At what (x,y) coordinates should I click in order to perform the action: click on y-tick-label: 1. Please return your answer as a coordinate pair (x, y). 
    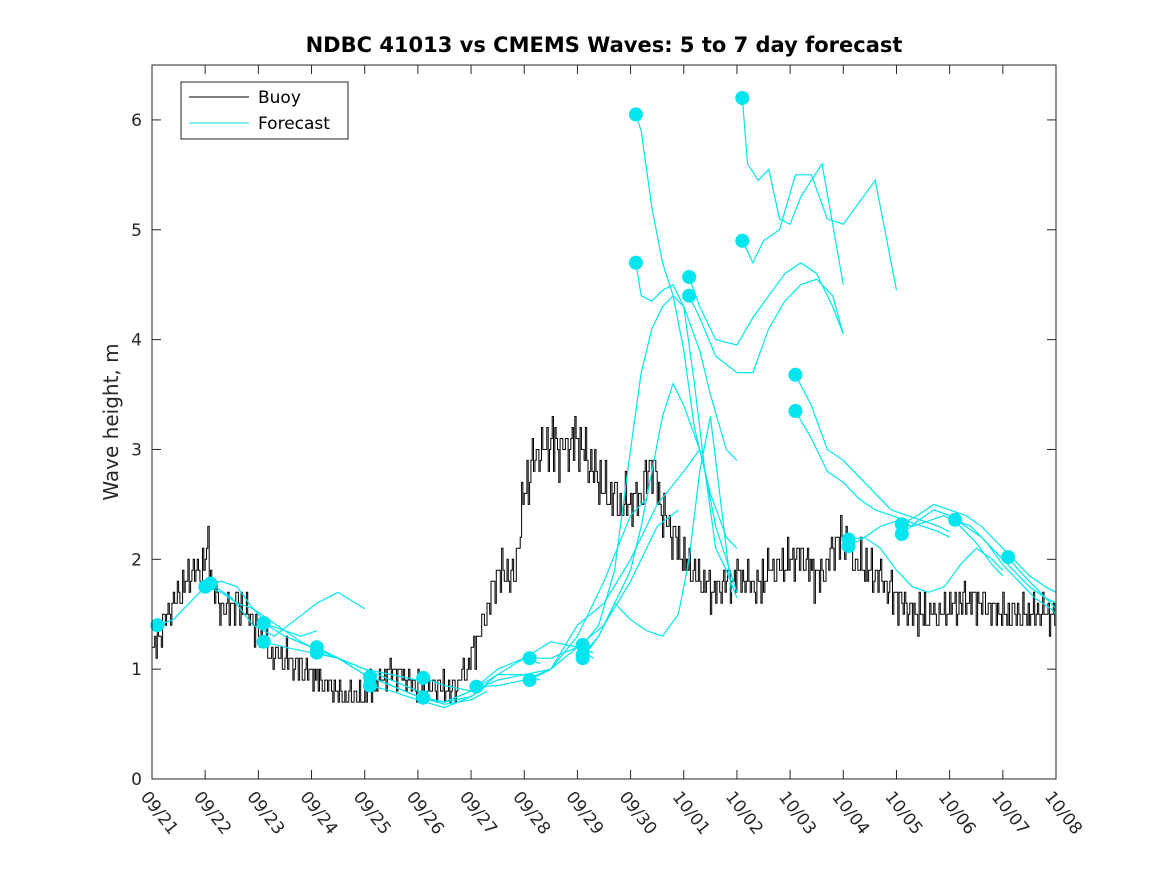
    Looking at the image, I should click on (136, 670).